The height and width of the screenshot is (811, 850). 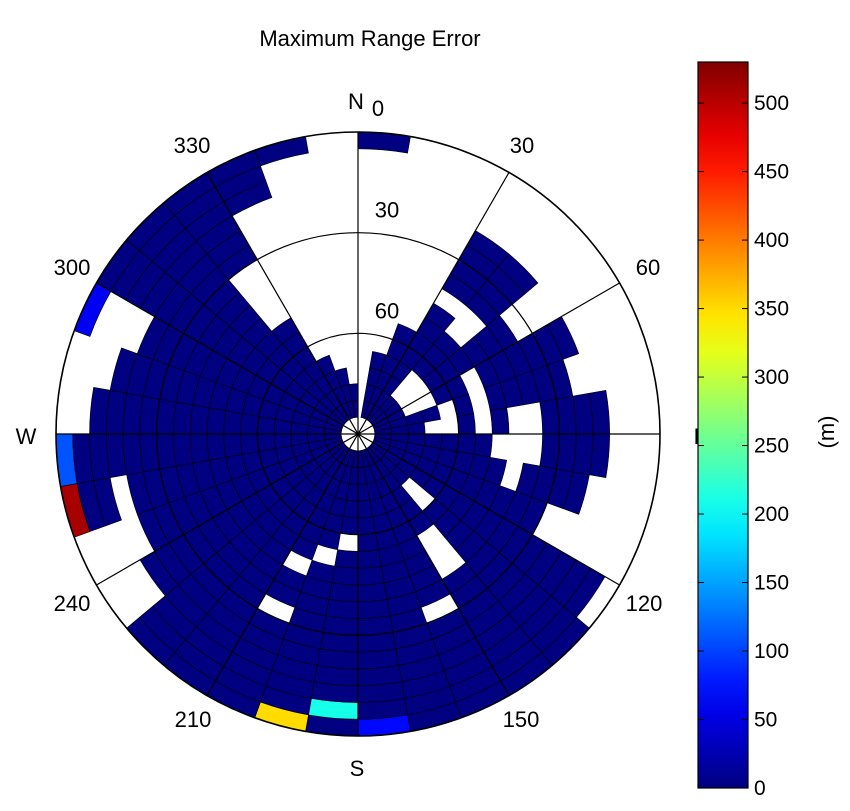 I want to click on azimuth-tick-label: 150, so click(x=521, y=719).